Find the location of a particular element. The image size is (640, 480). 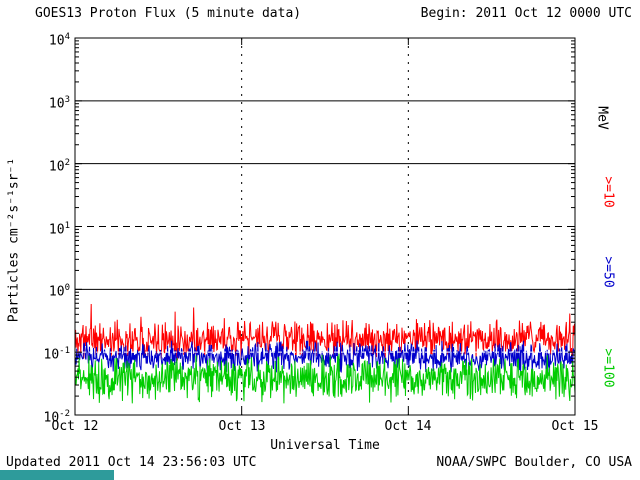

x-tick-oct15: Oct 15 is located at coordinates (575, 426).